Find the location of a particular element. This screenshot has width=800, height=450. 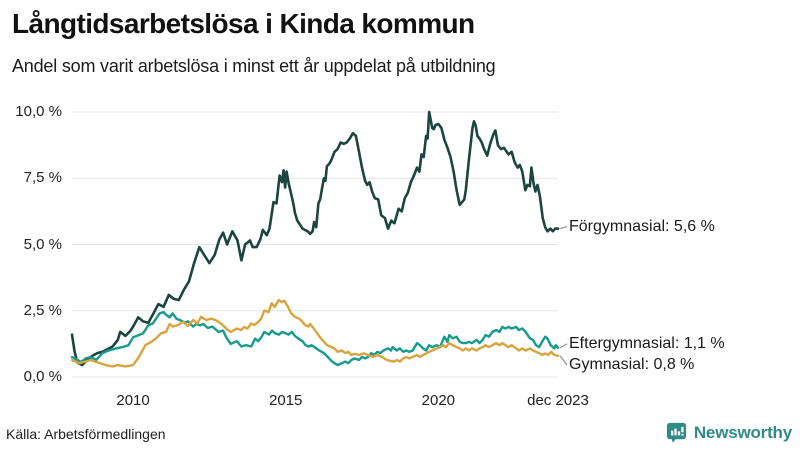

y-tick-label: 7,5 % is located at coordinates (42, 178).